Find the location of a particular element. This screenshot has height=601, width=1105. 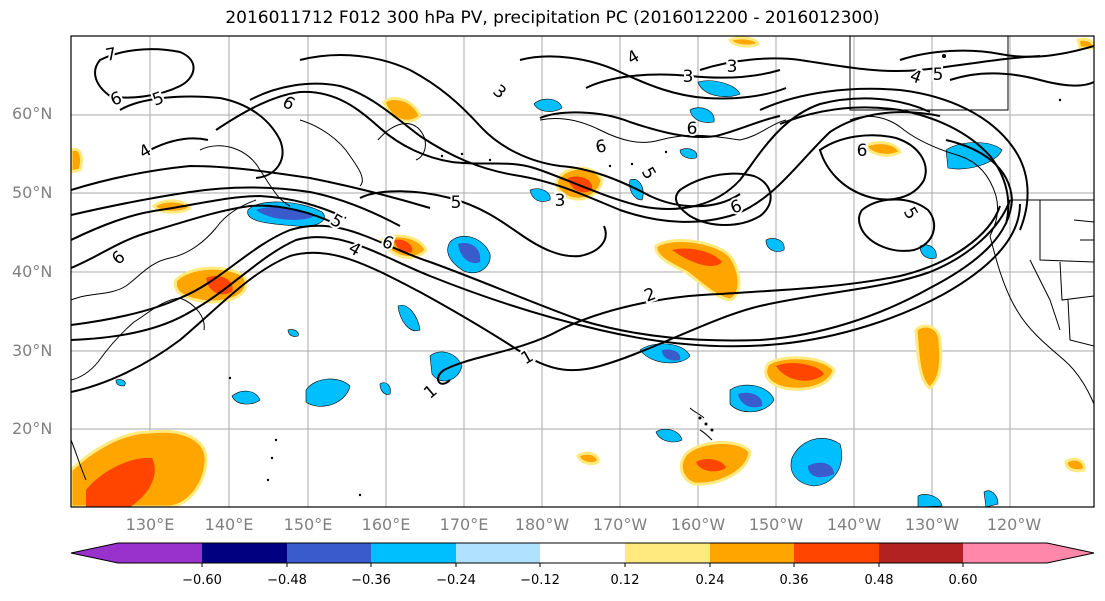

colorbar-tick-label: 0.24 is located at coordinates (710, 580).